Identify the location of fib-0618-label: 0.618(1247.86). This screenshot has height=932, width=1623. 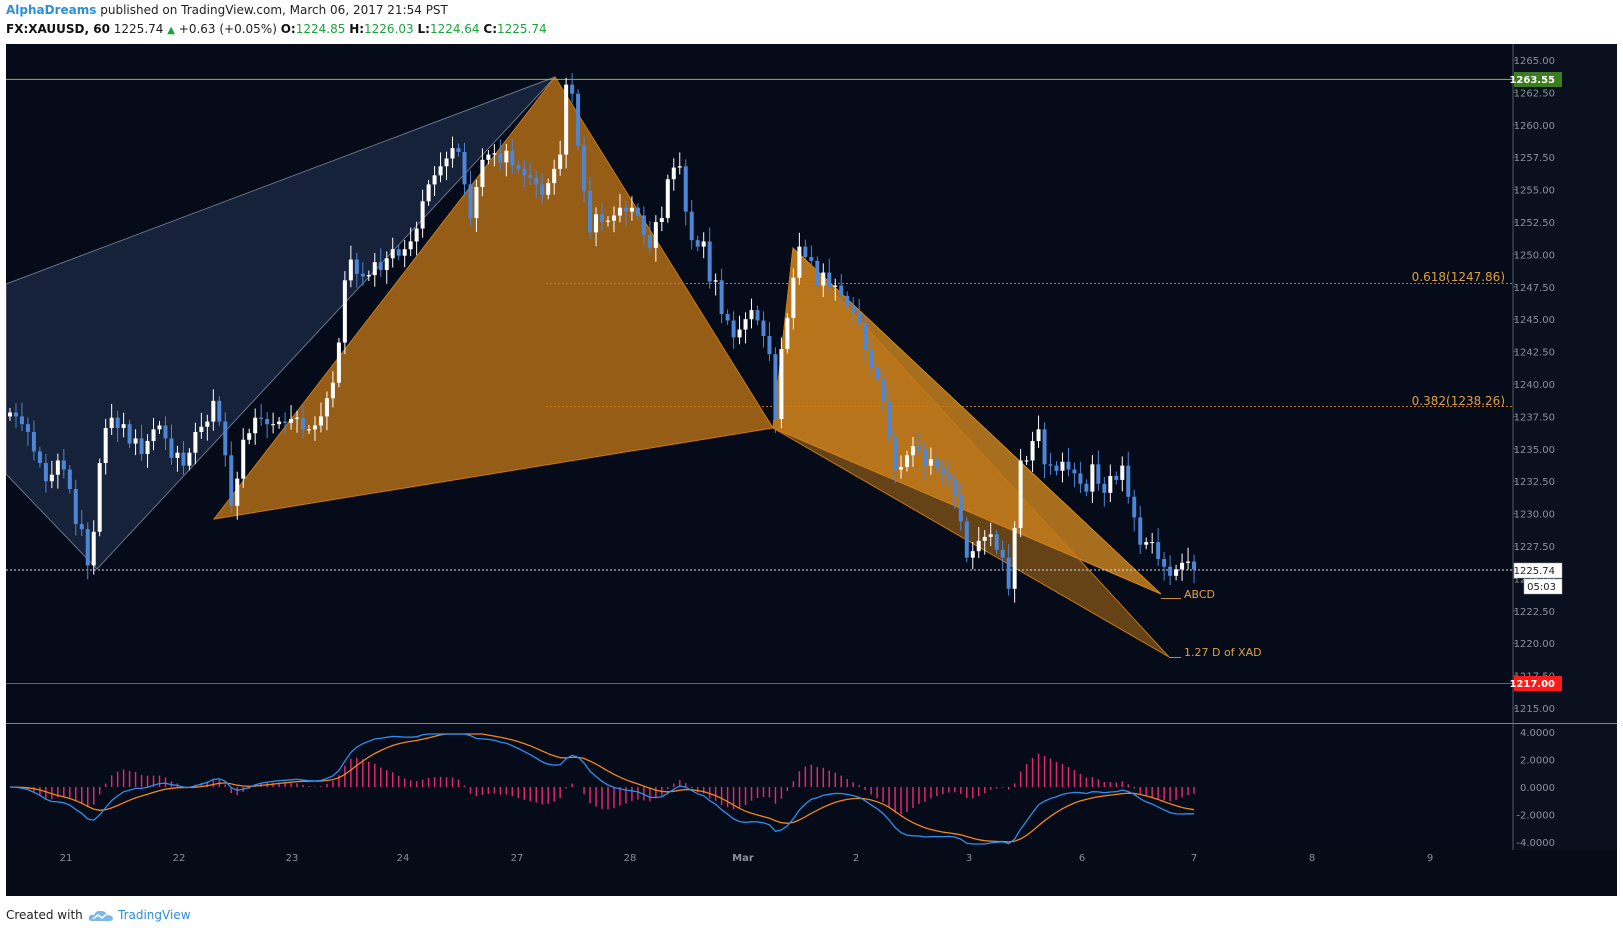
(1458, 277).